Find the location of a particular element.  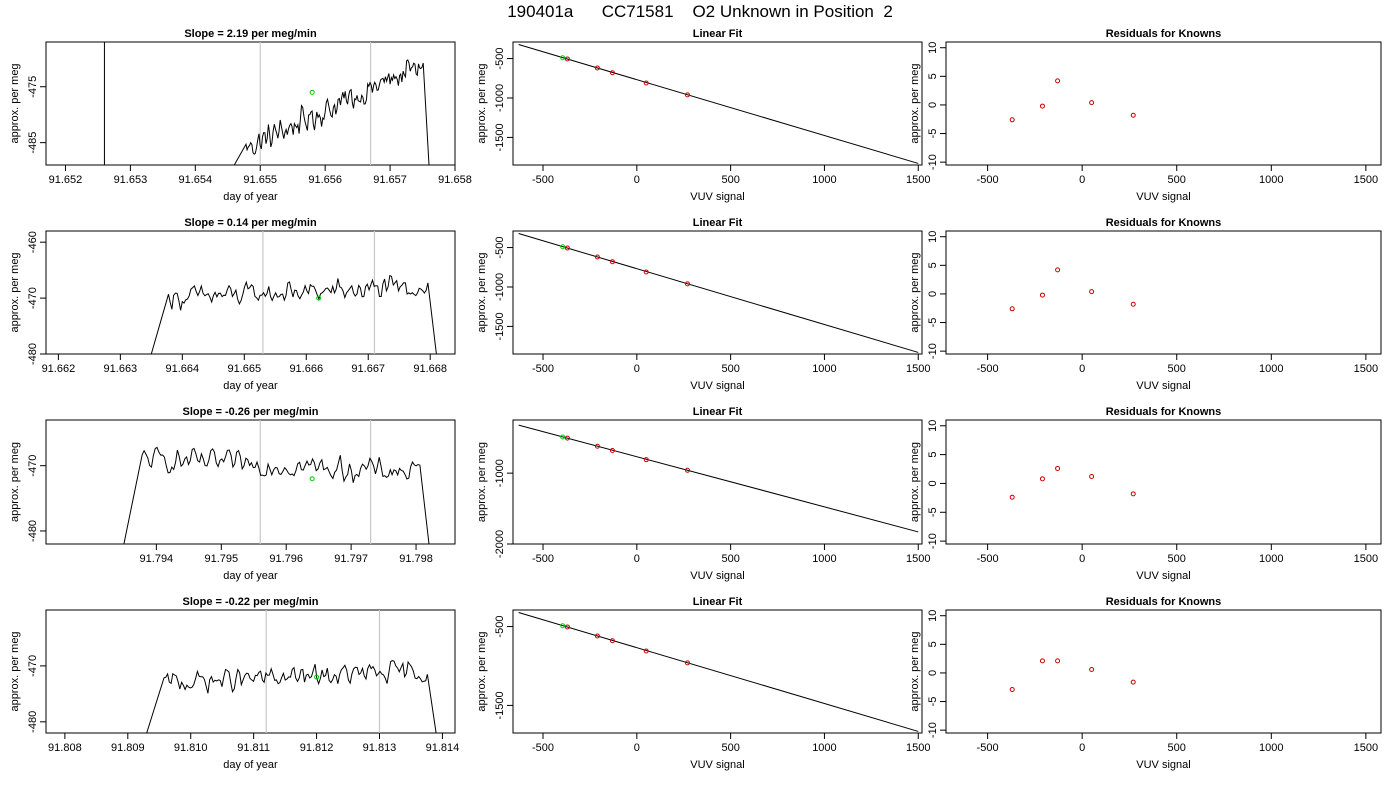

panel-title: Linear Fit is located at coordinates (718, 223).